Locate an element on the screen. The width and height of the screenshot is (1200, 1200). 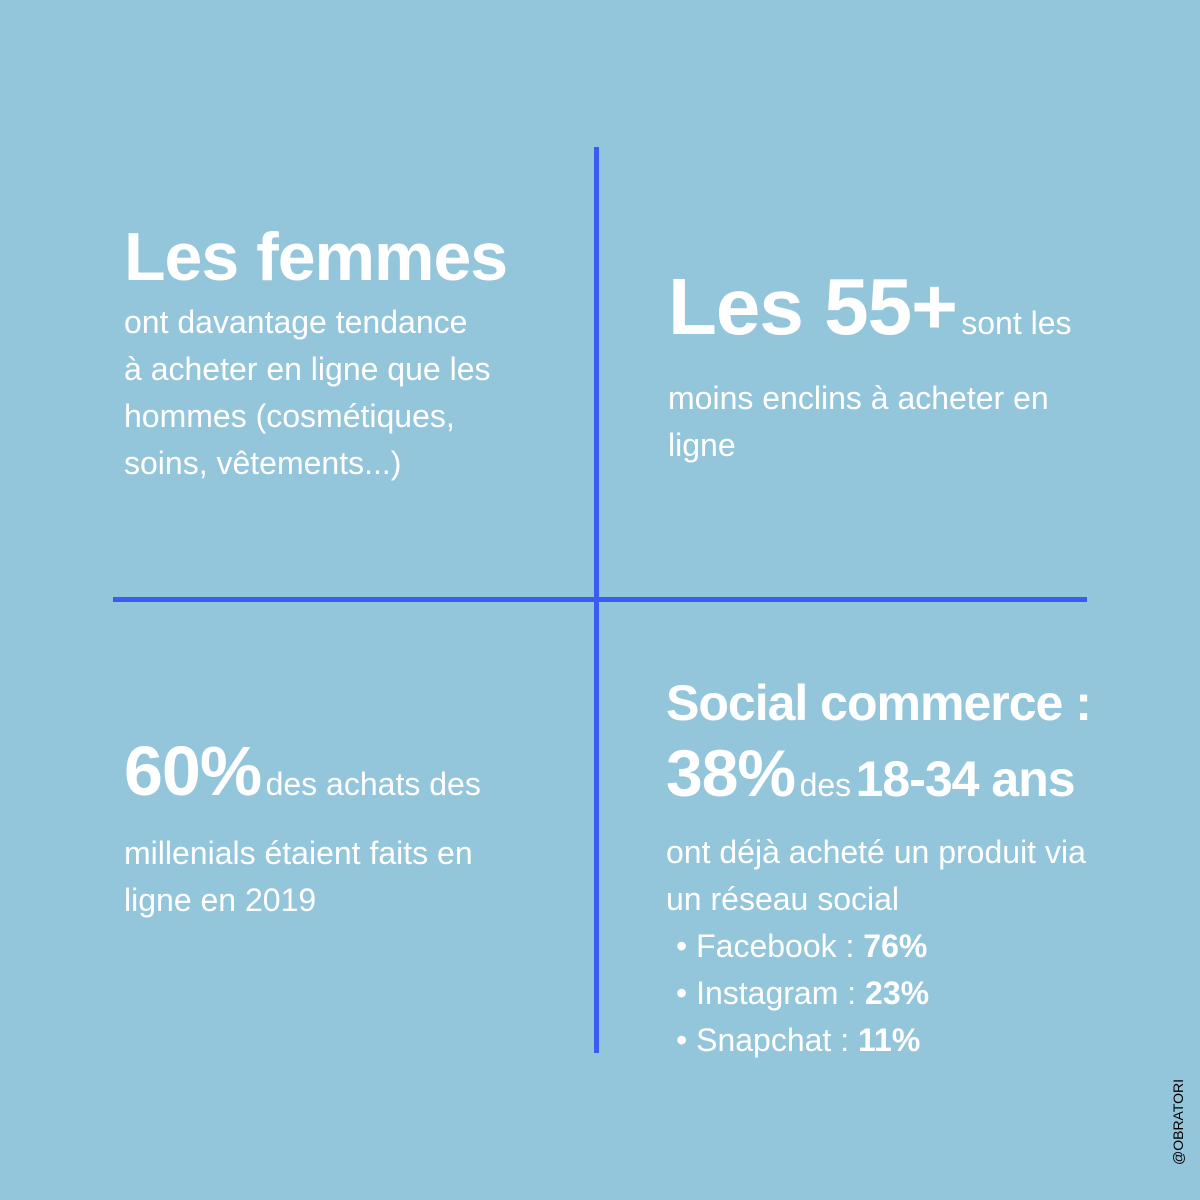
item-value: 76% is located at coordinates (895, 946).